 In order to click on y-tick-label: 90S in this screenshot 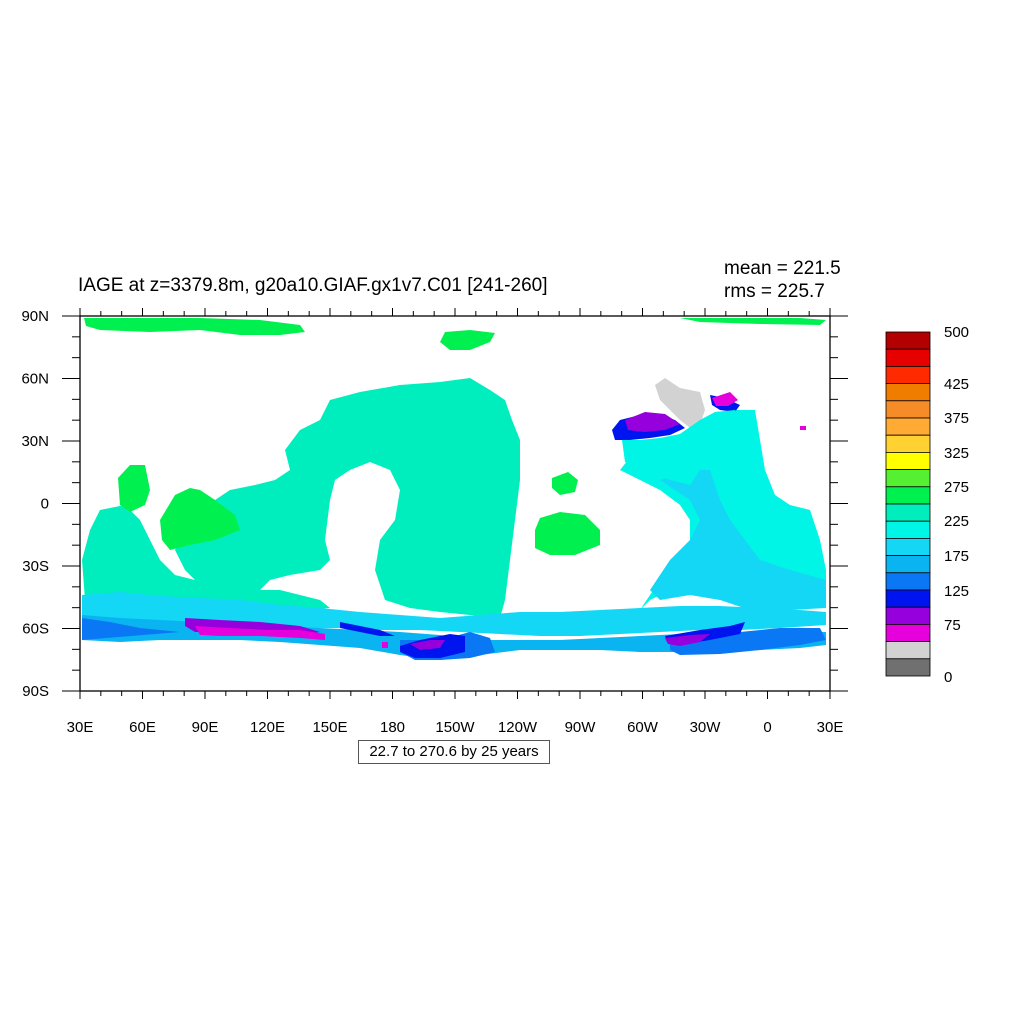, I will do `click(35, 691)`.